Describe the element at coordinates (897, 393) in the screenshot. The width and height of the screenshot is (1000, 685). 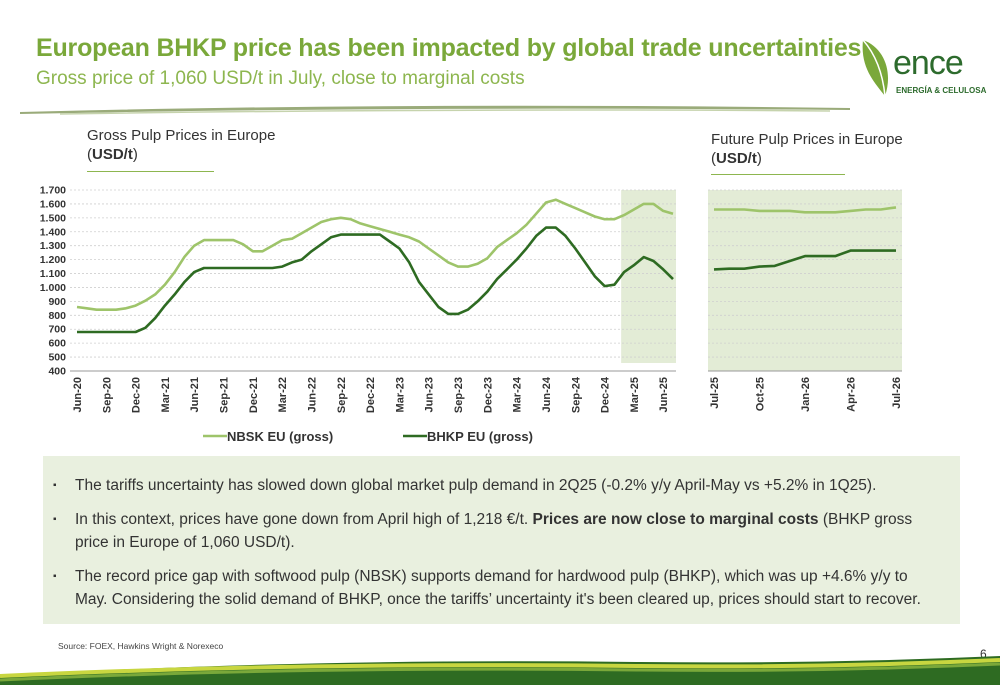
I see `future-x-tick-label: Jul-26` at that location.